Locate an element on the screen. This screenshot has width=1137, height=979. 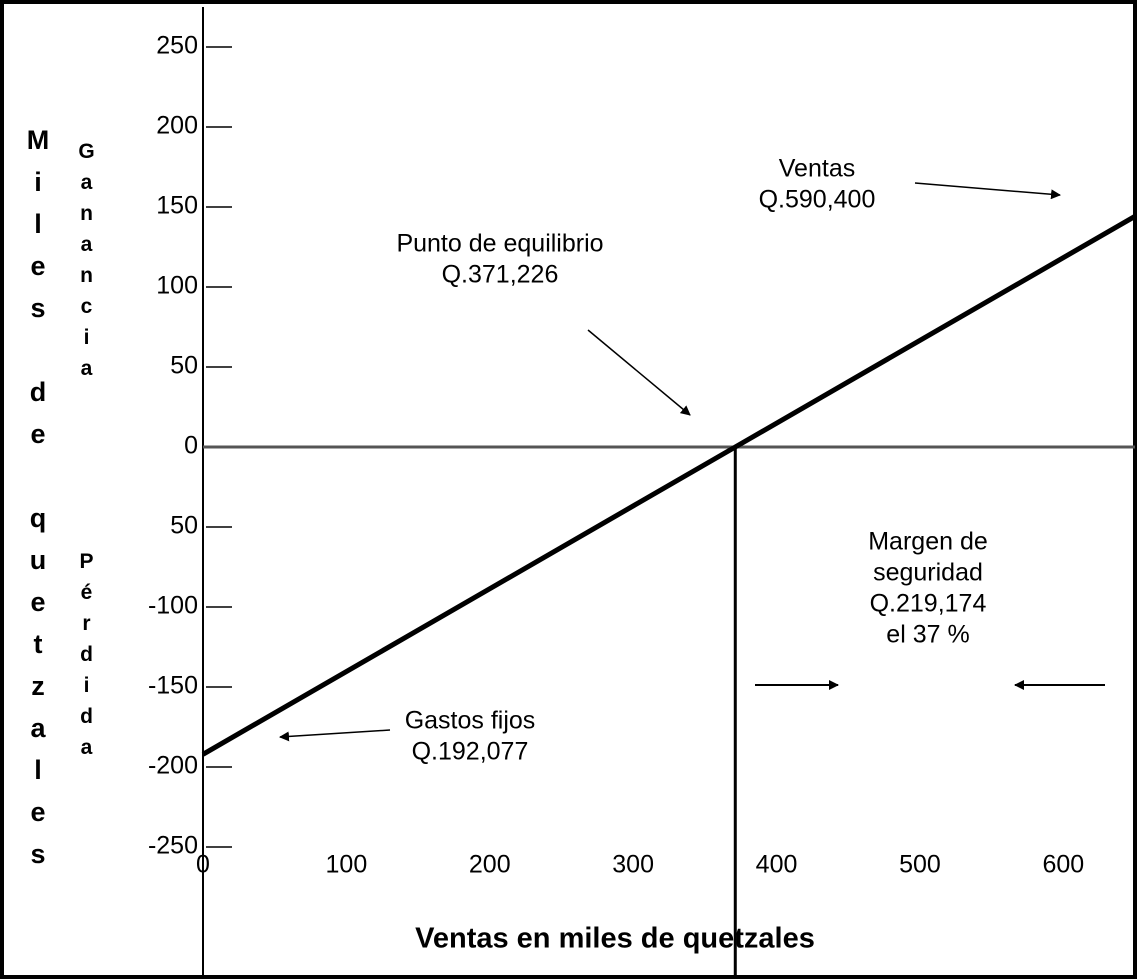
annotation: Margen de is located at coordinates (928, 542).